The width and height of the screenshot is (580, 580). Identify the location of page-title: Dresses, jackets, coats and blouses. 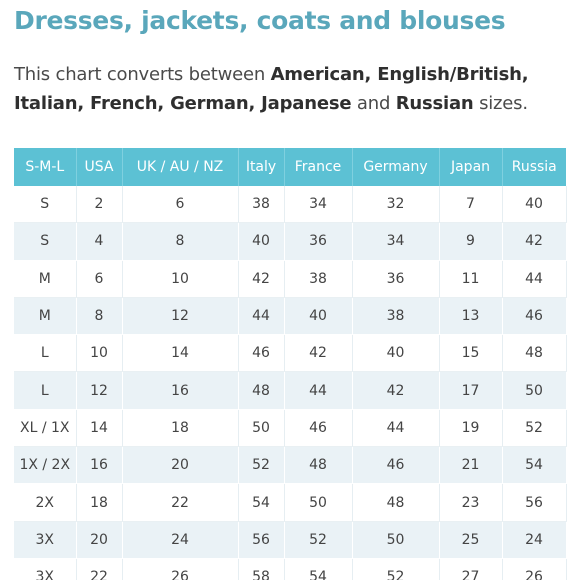
(260, 20).